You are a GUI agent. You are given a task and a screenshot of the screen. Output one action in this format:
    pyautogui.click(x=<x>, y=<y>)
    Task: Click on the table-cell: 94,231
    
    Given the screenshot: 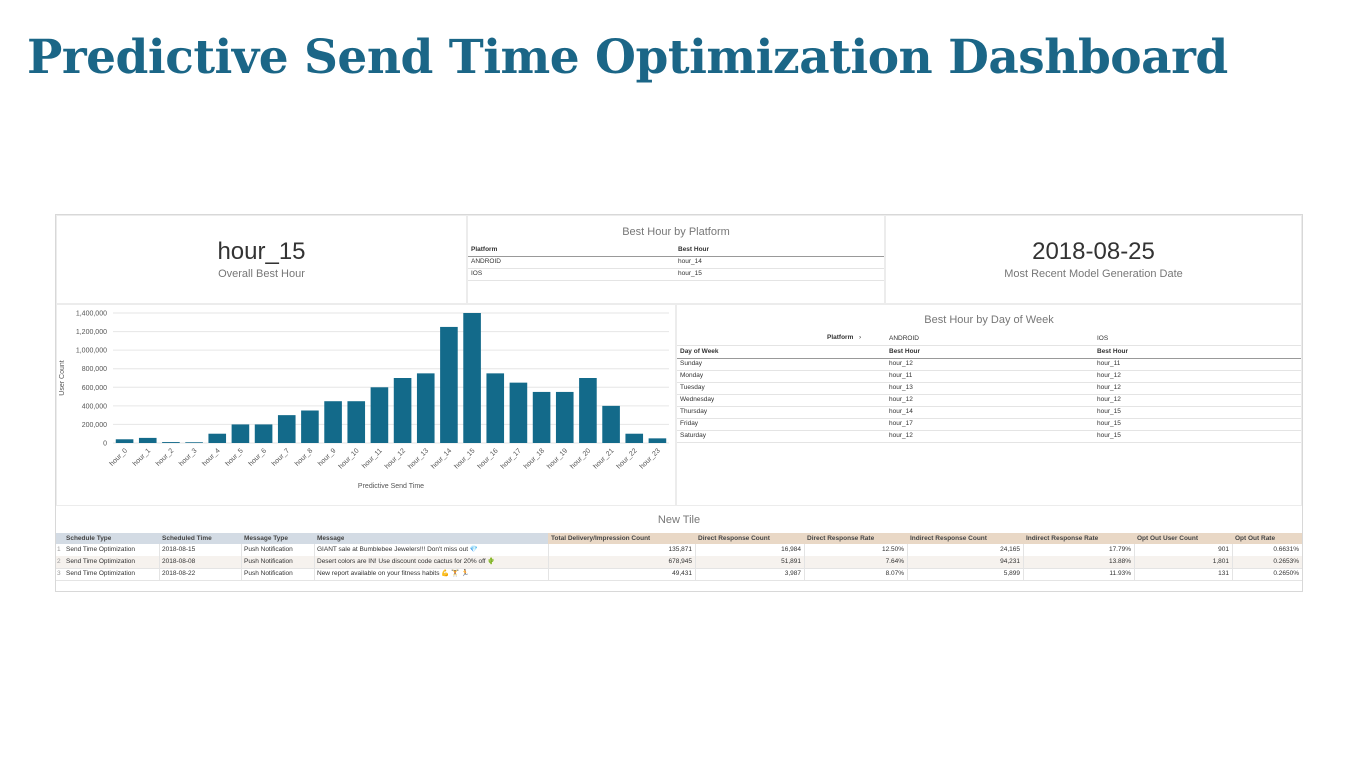 What is the action you would take?
    pyautogui.click(x=1010, y=561)
    